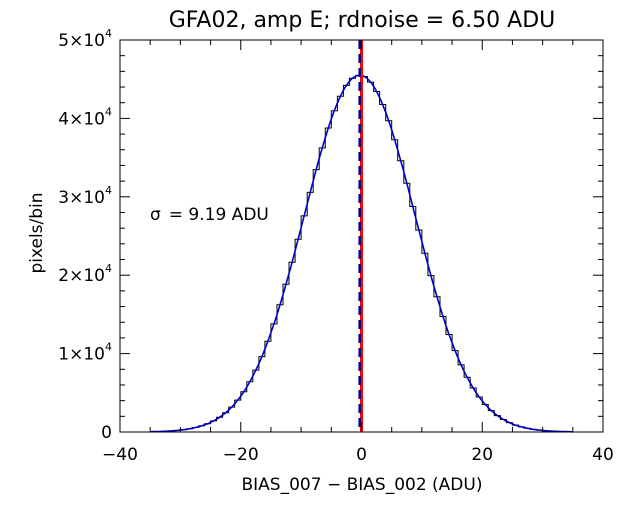  I want to click on x-axis-label: BIAS_007 − BIAS_002 (ADU), so click(362, 485).